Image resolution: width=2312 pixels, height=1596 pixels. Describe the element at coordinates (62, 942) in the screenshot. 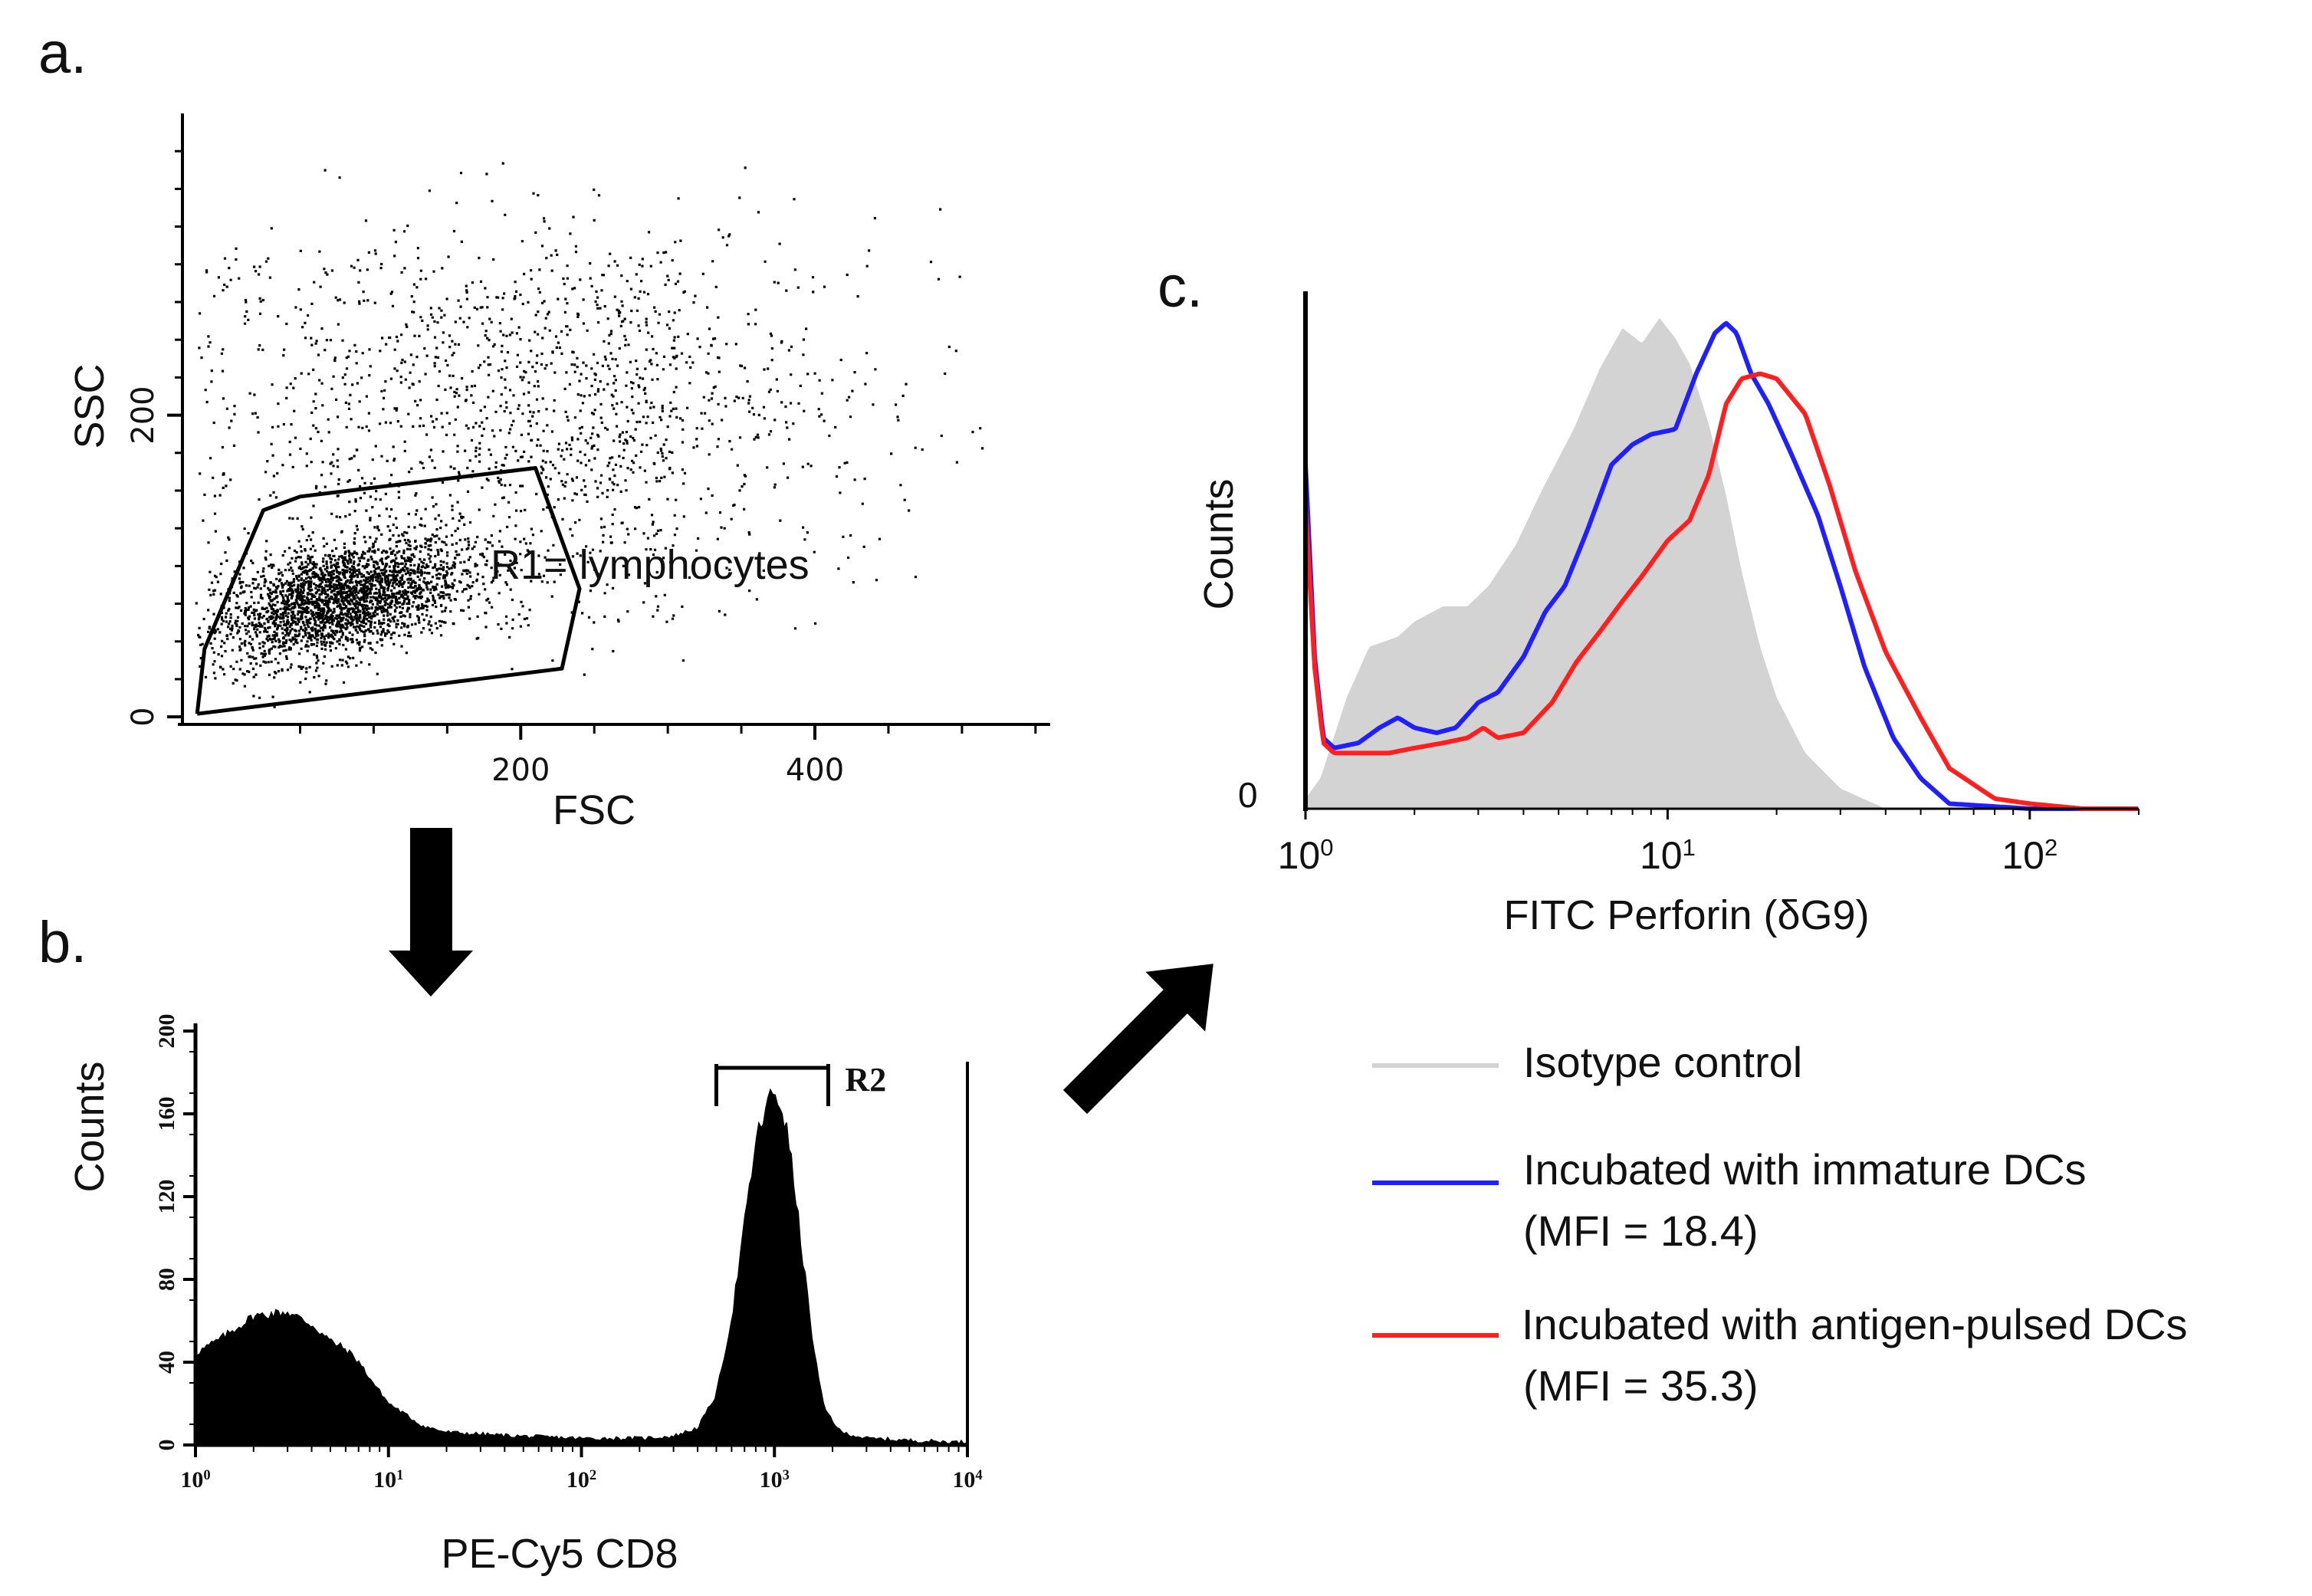

I see `panel-b-label: b.` at that location.